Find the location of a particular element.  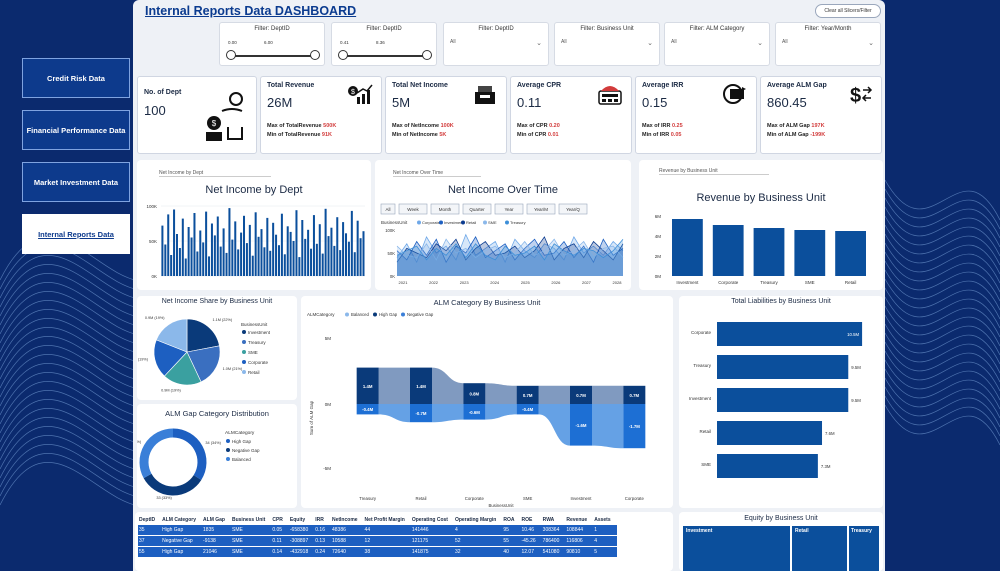

pie-slice-treasury is located at coordinates (203, 364).